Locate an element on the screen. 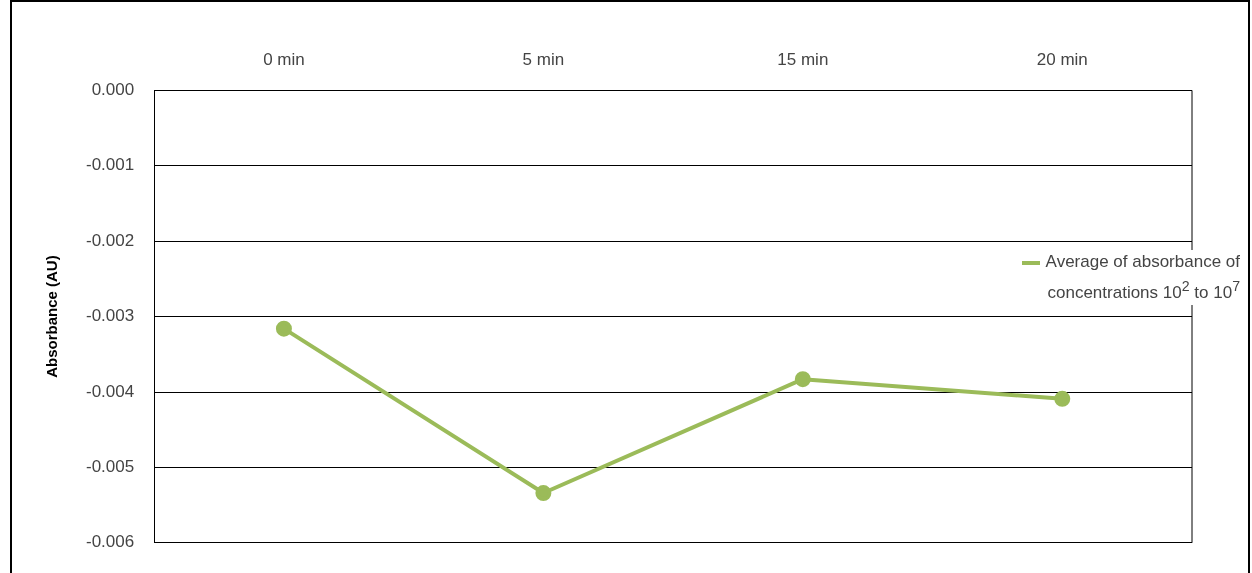 Image resolution: width=1252 pixels, height=573 pixels. x-tick-label: 15 min is located at coordinates (803, 59).